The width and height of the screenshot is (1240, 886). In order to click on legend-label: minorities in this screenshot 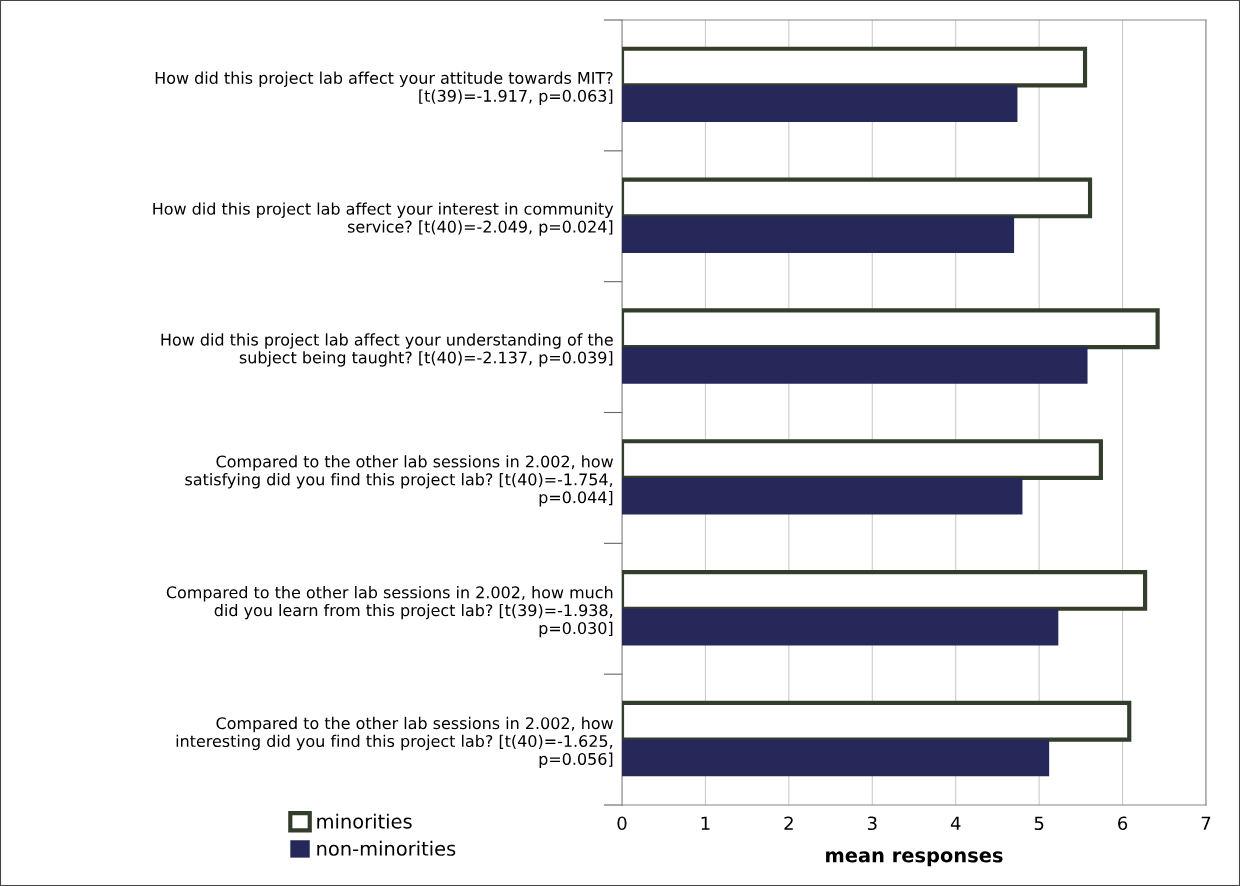, I will do `click(364, 821)`.